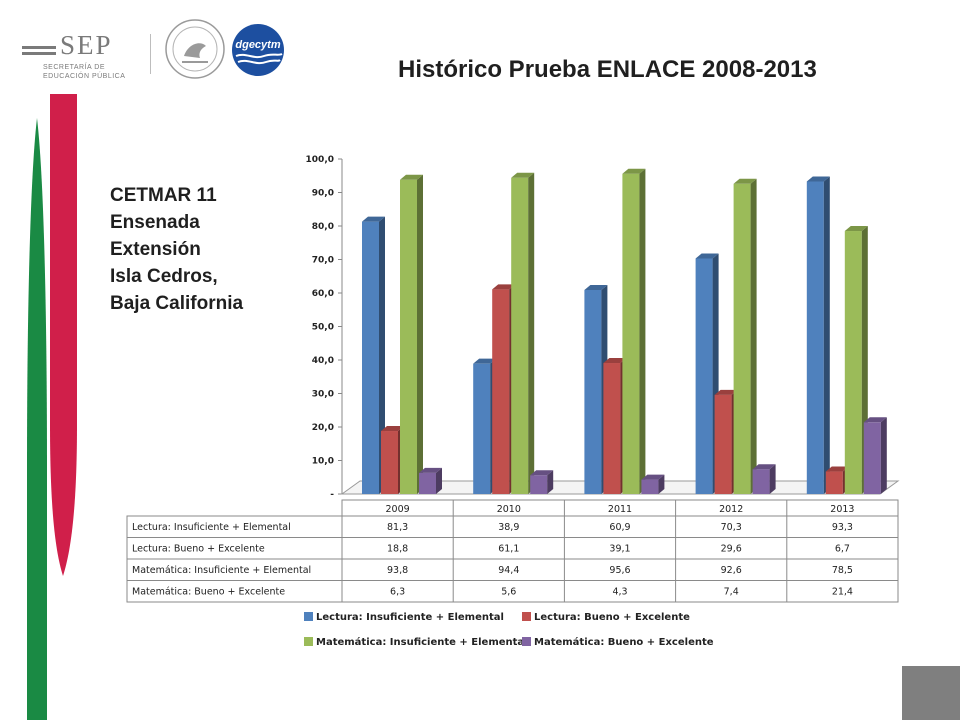 The image size is (960, 720). I want to click on legend-label: Matemática: Insuficiente + Elemental, so click(422, 642).